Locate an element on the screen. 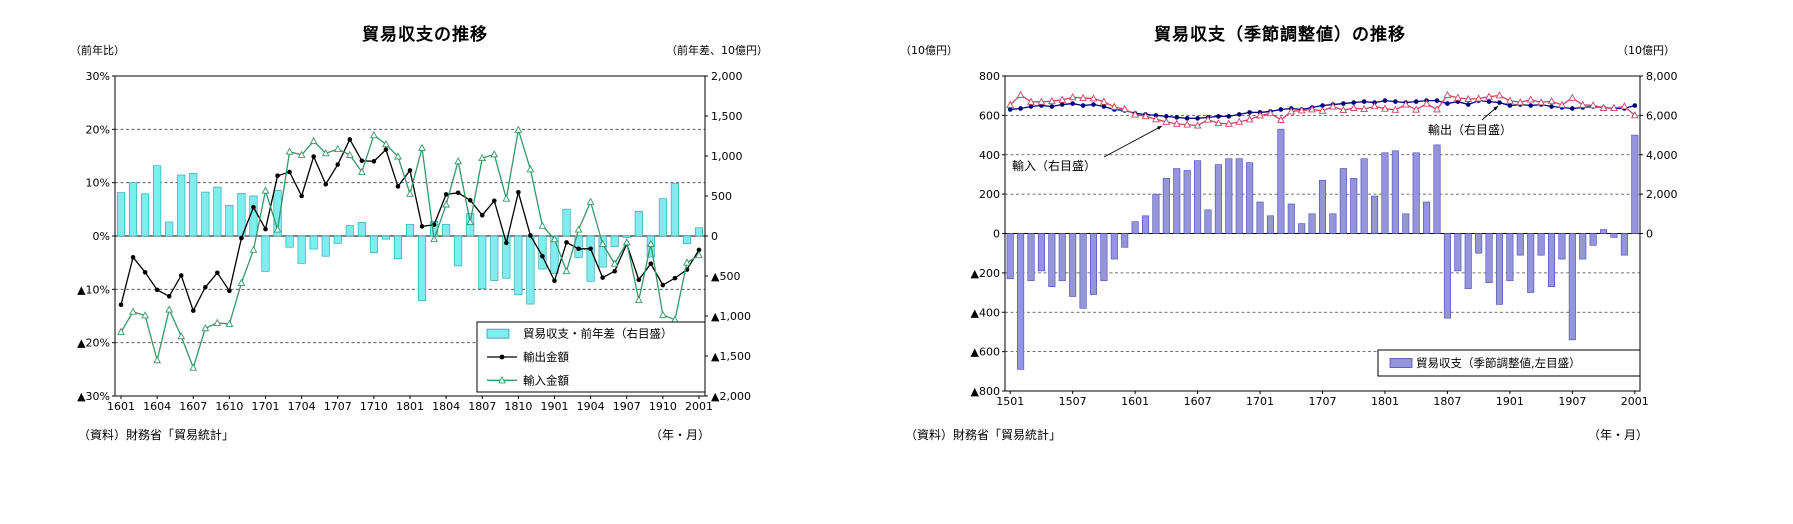  right-axis-tick-label: ▲1,500 is located at coordinates (731, 356).